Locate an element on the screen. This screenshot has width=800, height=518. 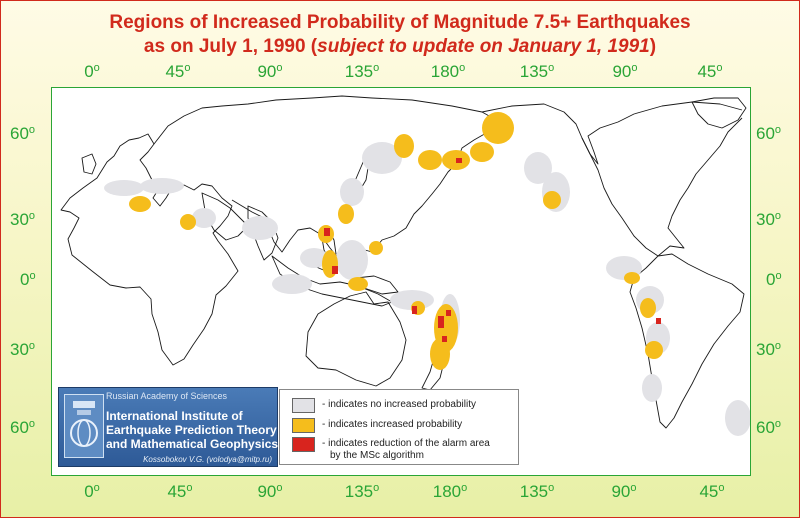
legend-swatch-no-increase is located at coordinates (303, 405).